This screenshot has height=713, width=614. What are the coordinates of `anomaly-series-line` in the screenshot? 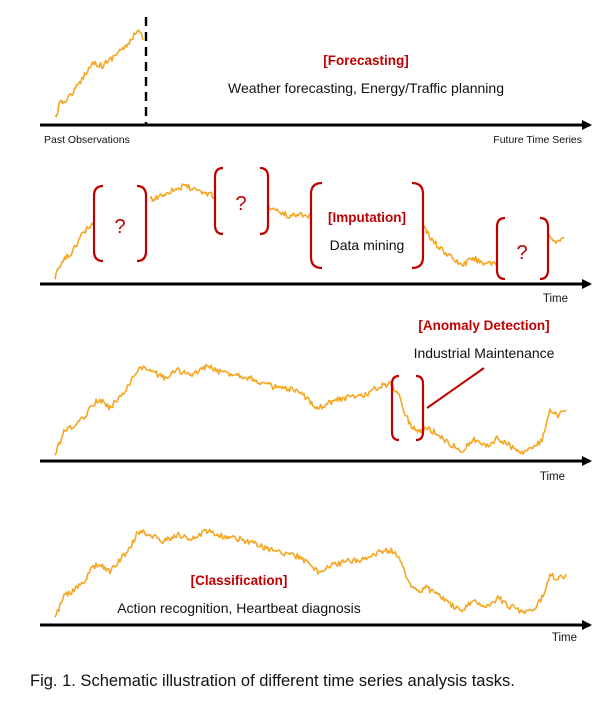 It's located at (310, 409).